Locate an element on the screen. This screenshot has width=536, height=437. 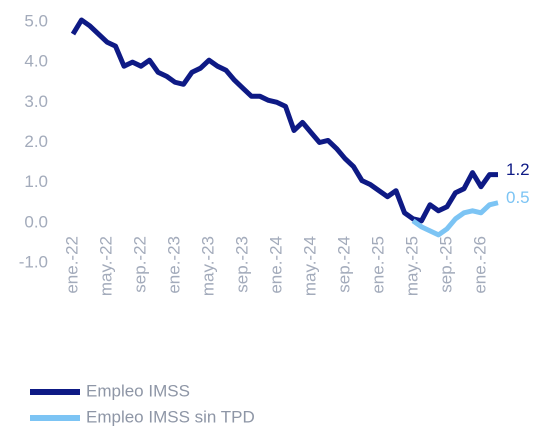
y-tick-label: 1.0 is located at coordinates (36, 181).